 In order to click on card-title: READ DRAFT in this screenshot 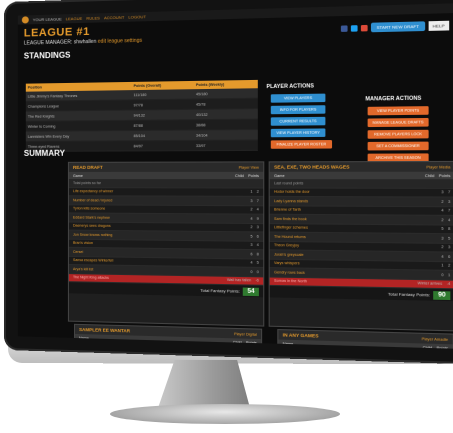, I will do `click(87, 167)`.